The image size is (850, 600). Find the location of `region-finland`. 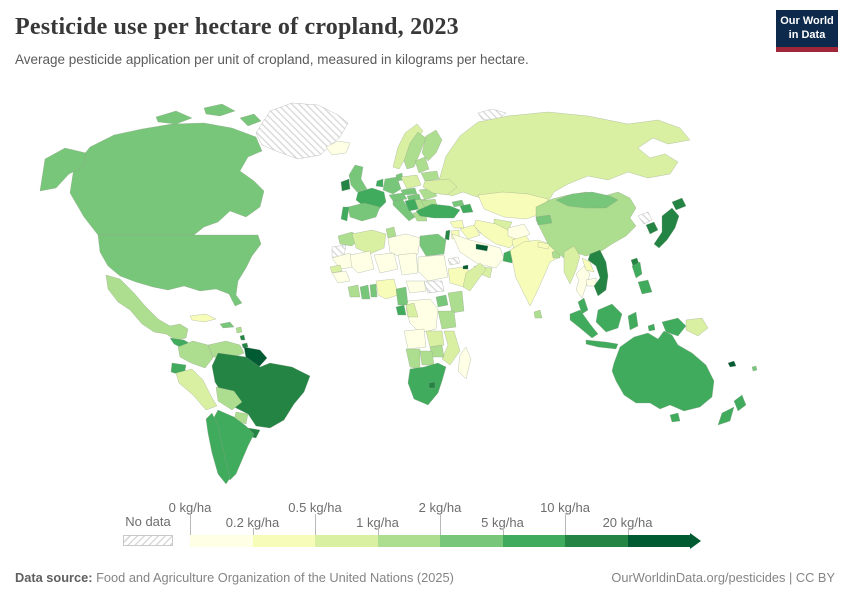

region-finland is located at coordinates (432, 145).